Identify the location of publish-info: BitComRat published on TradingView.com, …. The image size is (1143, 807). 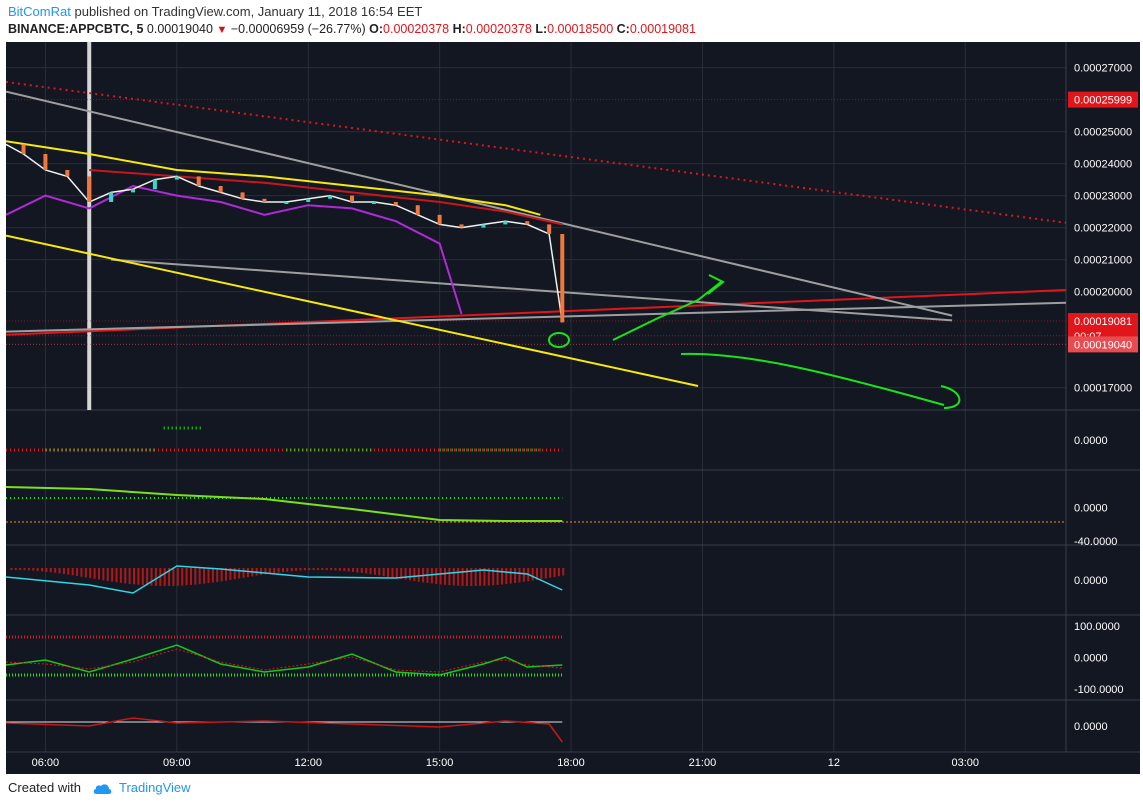
(215, 11).